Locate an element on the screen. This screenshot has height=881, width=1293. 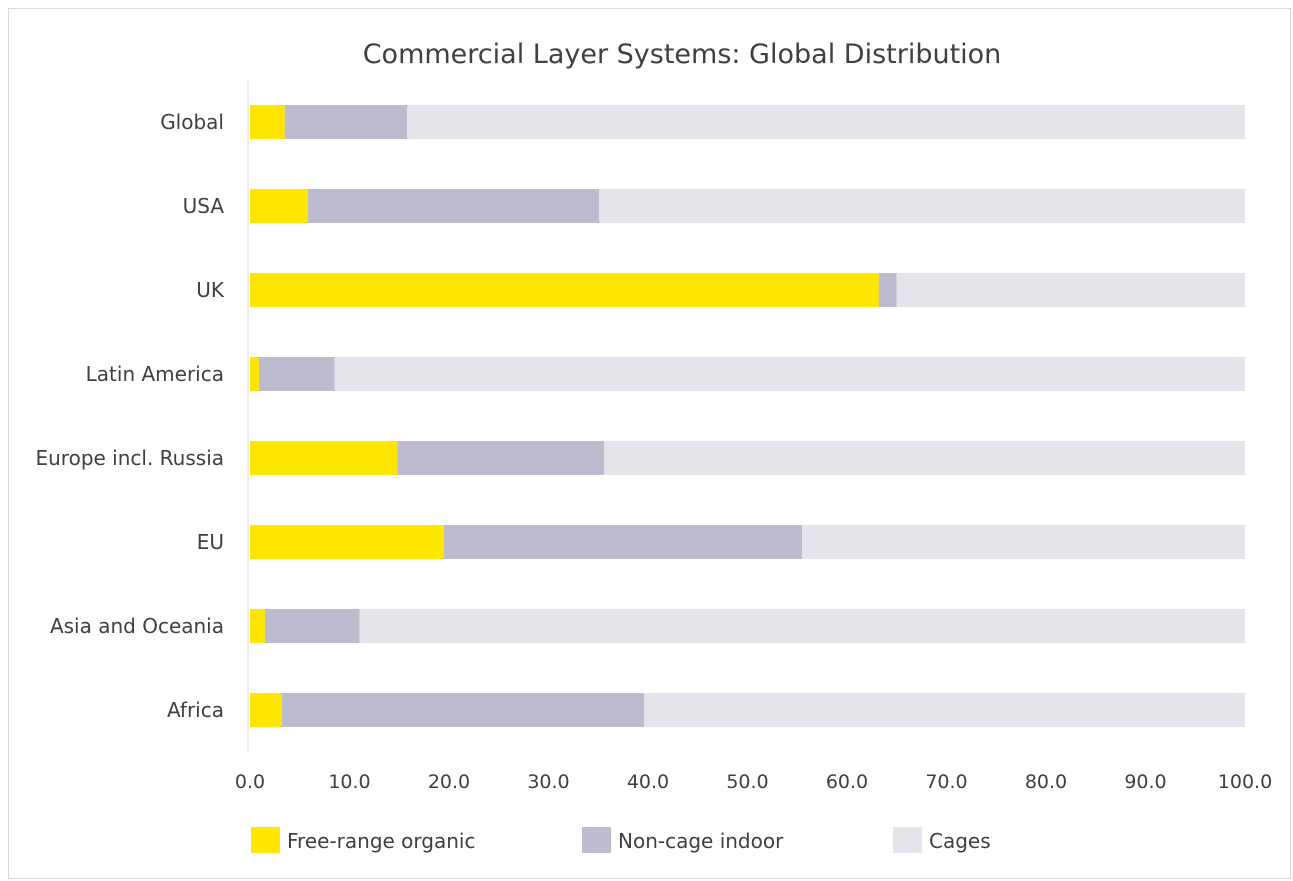
x-tick-label: 30.0 is located at coordinates (548, 782).